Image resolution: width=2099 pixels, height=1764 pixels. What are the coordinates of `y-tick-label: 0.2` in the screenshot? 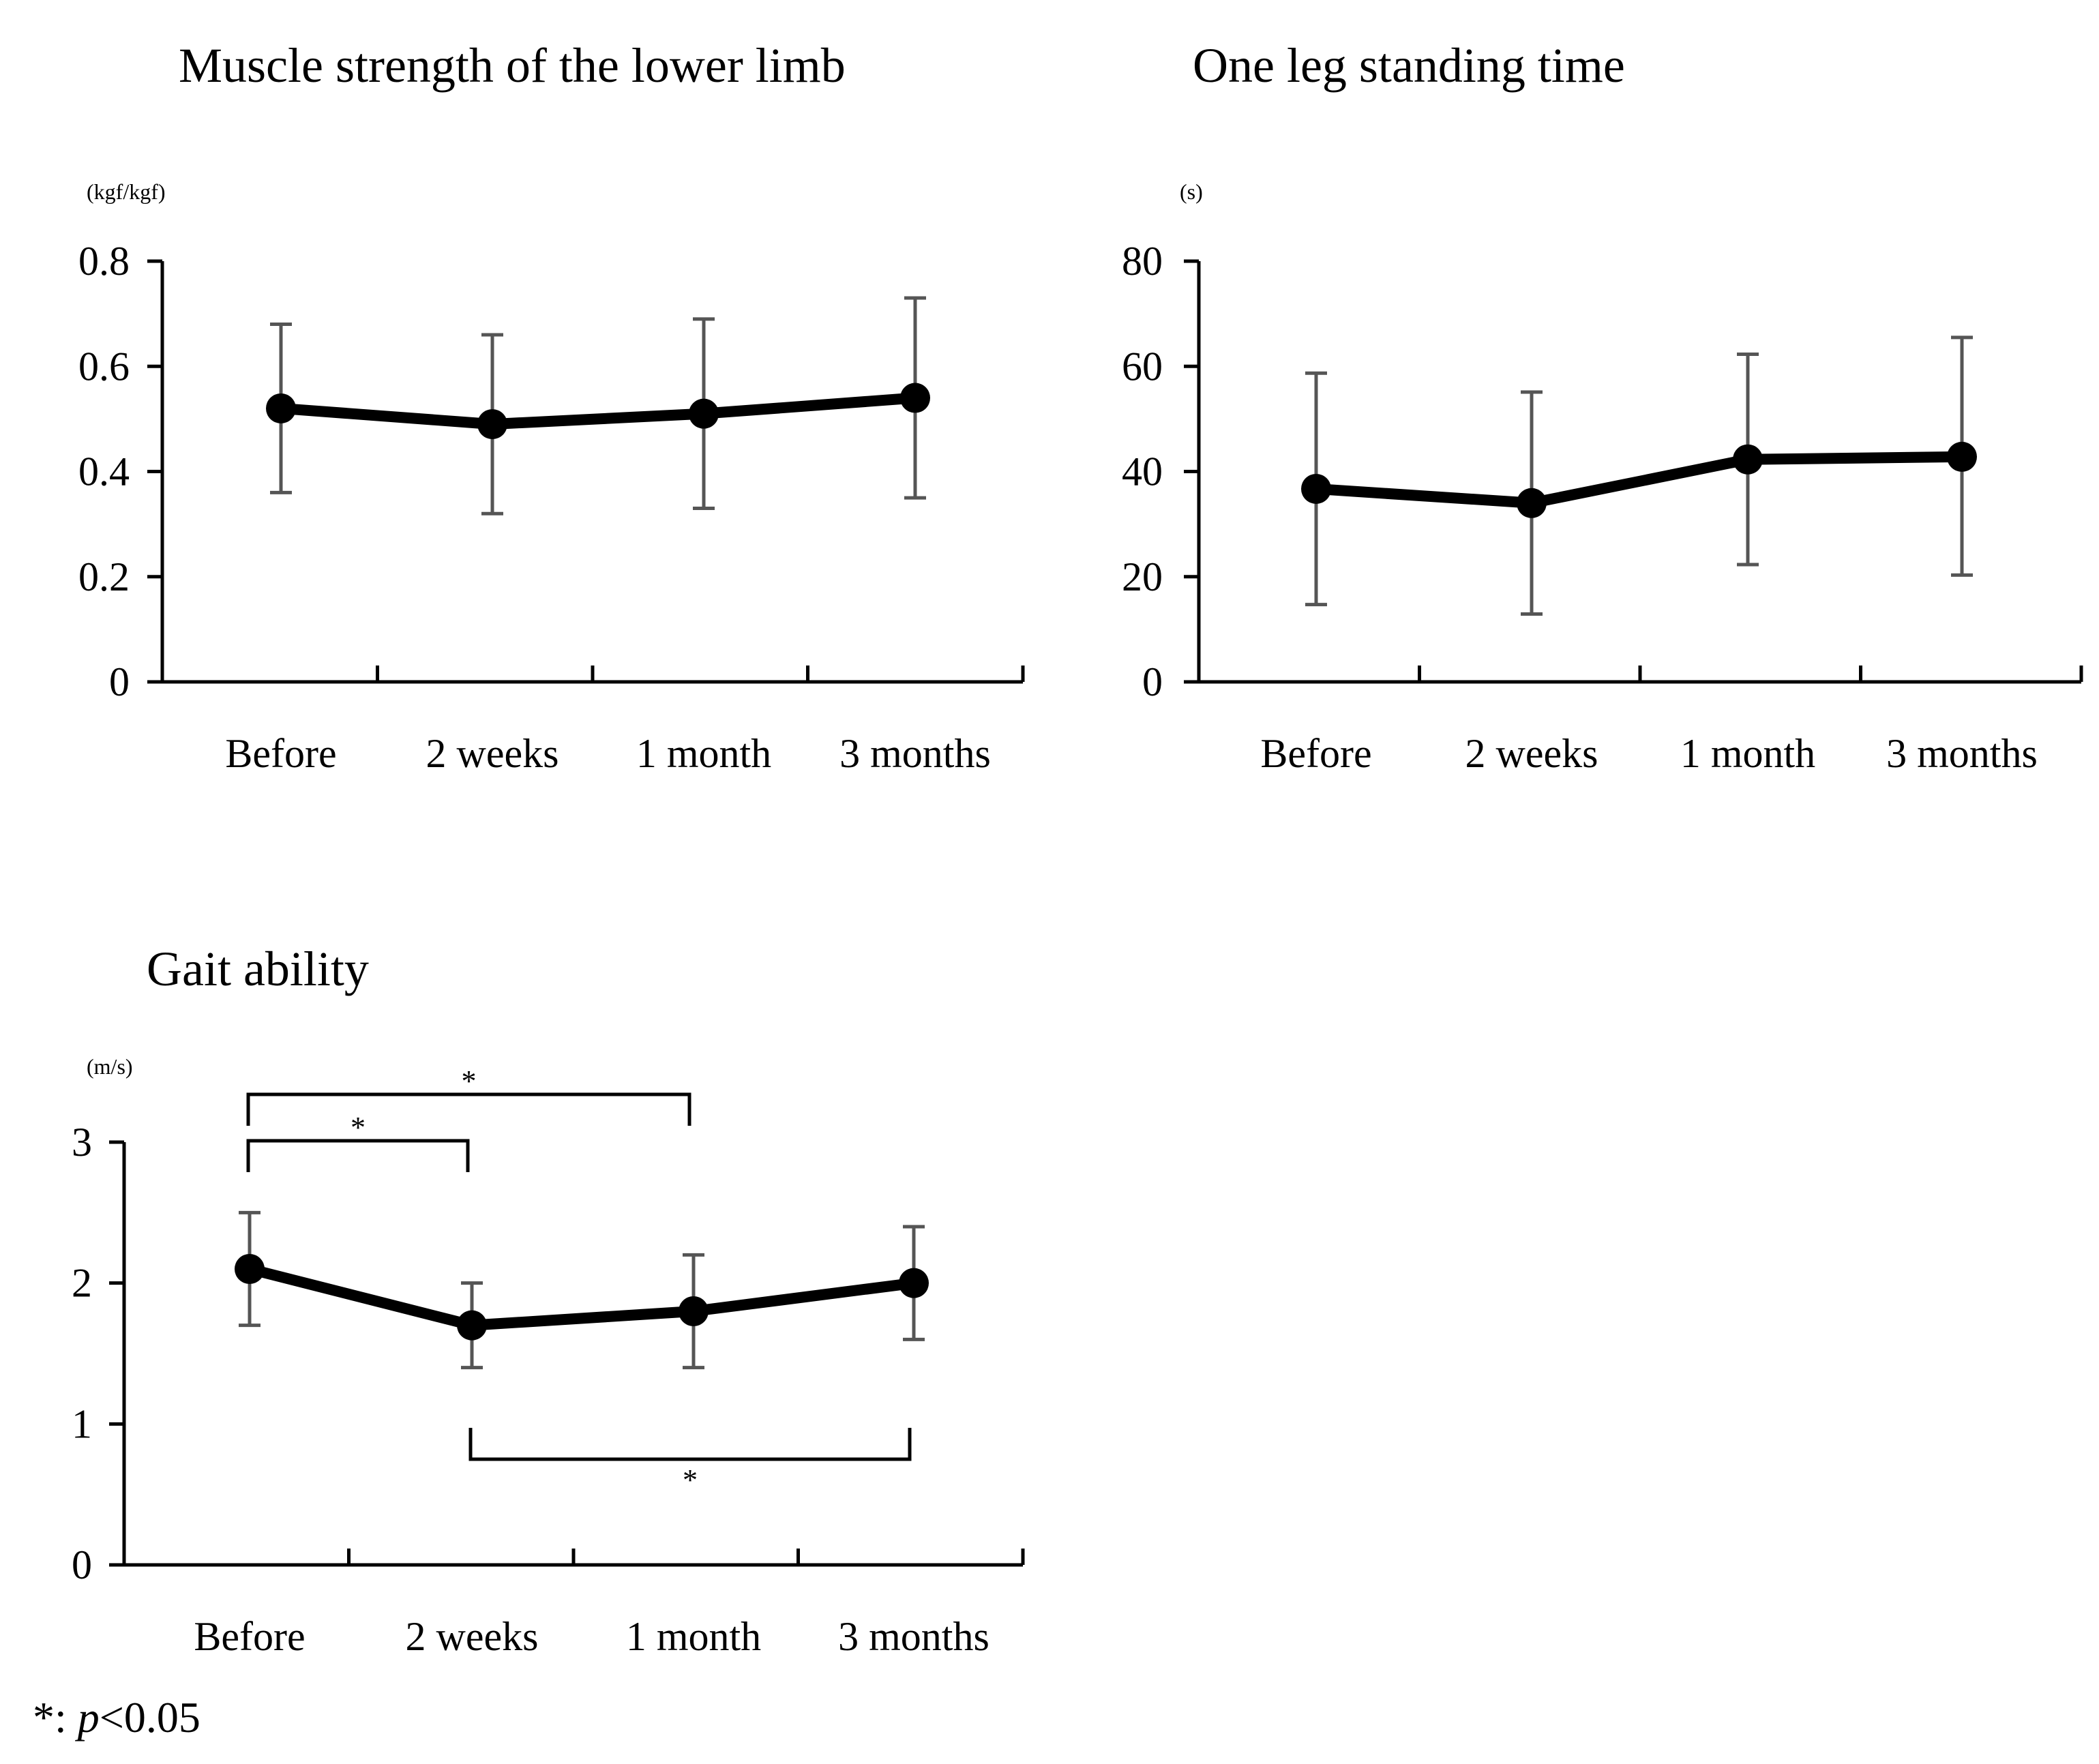 It's located at (104, 576).